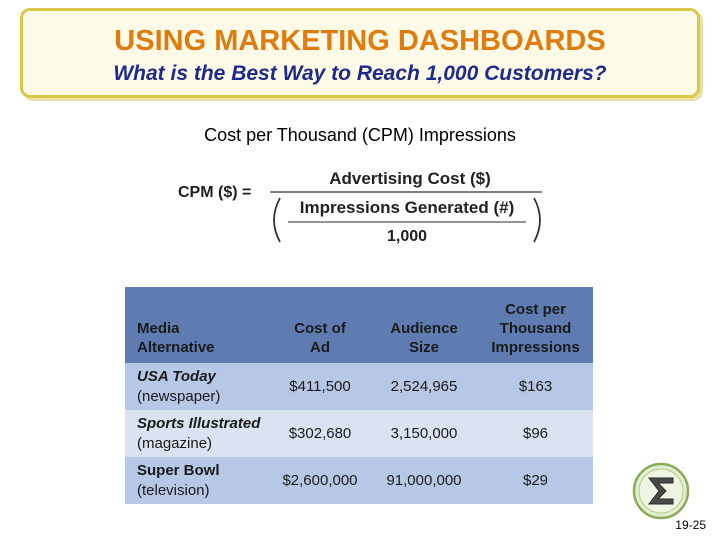 The image size is (720, 540). I want to click on media-name: Sports Illustrated, so click(199, 423).